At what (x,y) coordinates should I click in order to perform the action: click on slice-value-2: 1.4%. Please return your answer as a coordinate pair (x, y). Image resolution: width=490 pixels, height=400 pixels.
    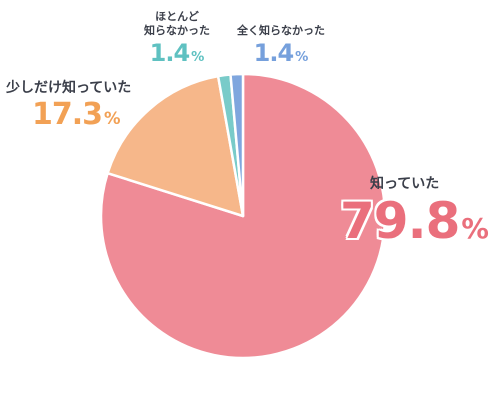
    Looking at the image, I should click on (177, 53).